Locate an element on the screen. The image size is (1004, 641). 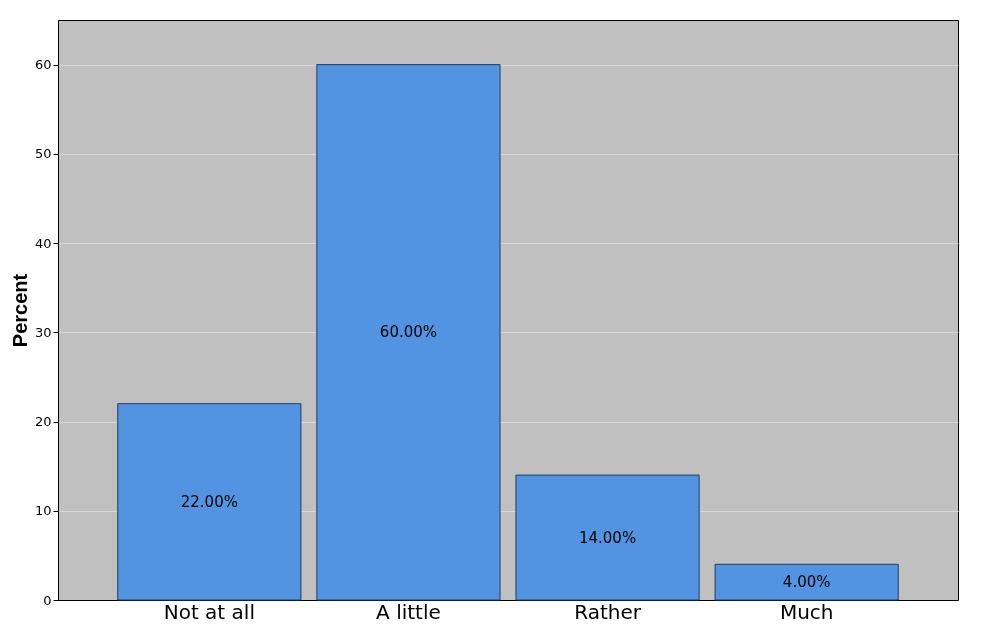
y-tick-label: 20 is located at coordinates (43, 422).